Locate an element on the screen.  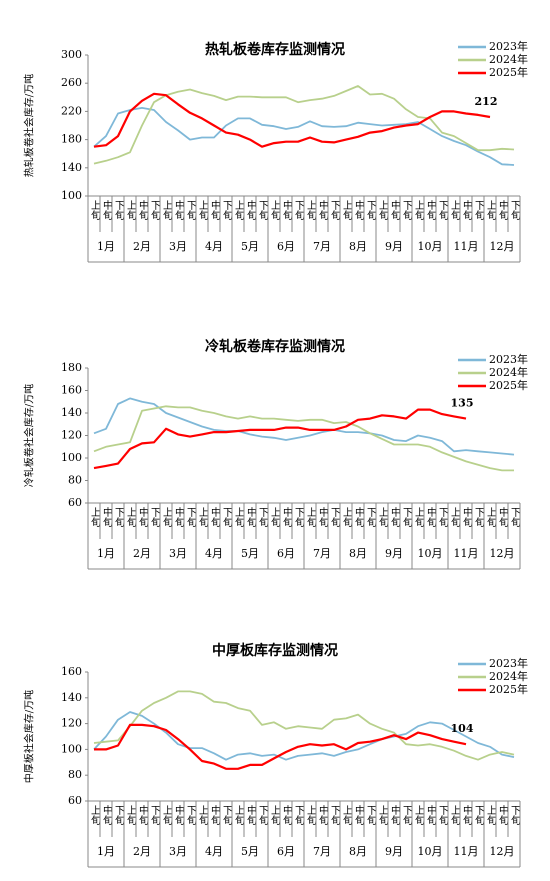
annotation: 212 is located at coordinates (486, 101).